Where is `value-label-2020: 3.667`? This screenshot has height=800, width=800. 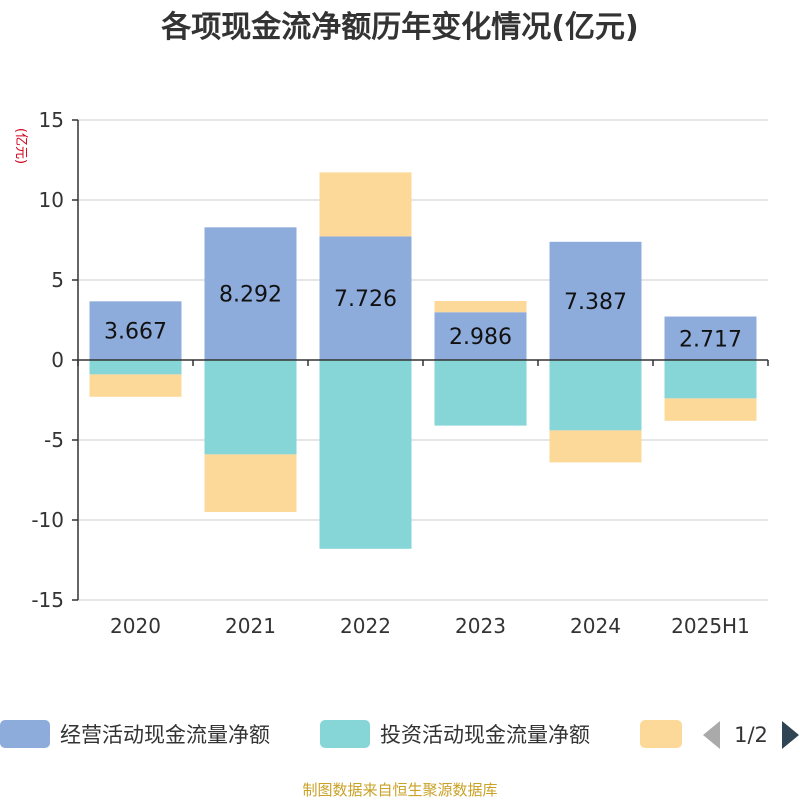 value-label-2020: 3.667 is located at coordinates (135, 332).